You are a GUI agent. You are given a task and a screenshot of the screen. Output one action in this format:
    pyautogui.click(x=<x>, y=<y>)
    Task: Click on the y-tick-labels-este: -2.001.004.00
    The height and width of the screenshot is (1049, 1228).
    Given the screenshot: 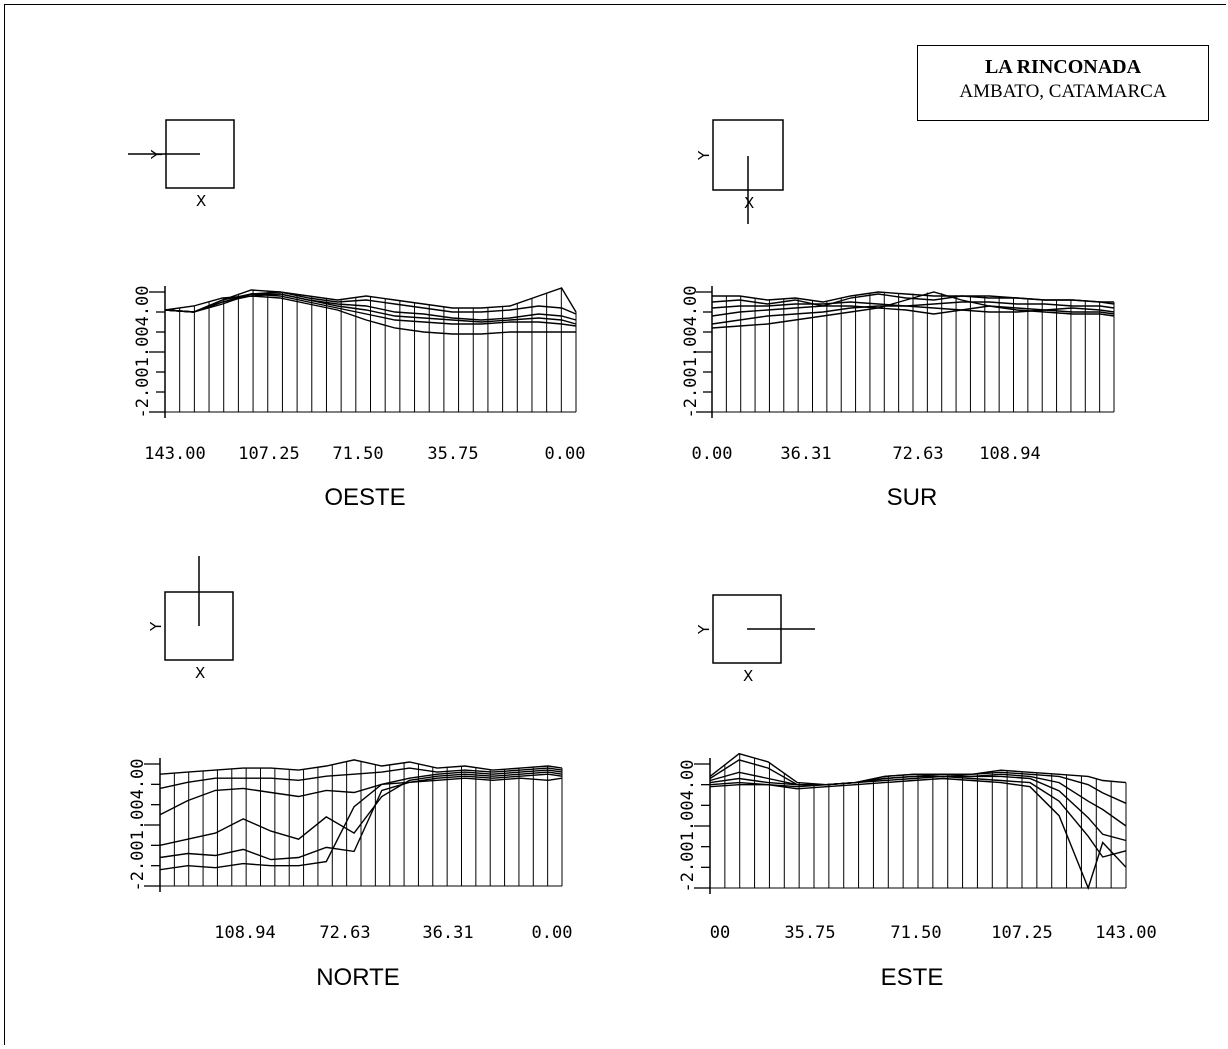 What is the action you would take?
    pyautogui.click(x=688, y=825)
    